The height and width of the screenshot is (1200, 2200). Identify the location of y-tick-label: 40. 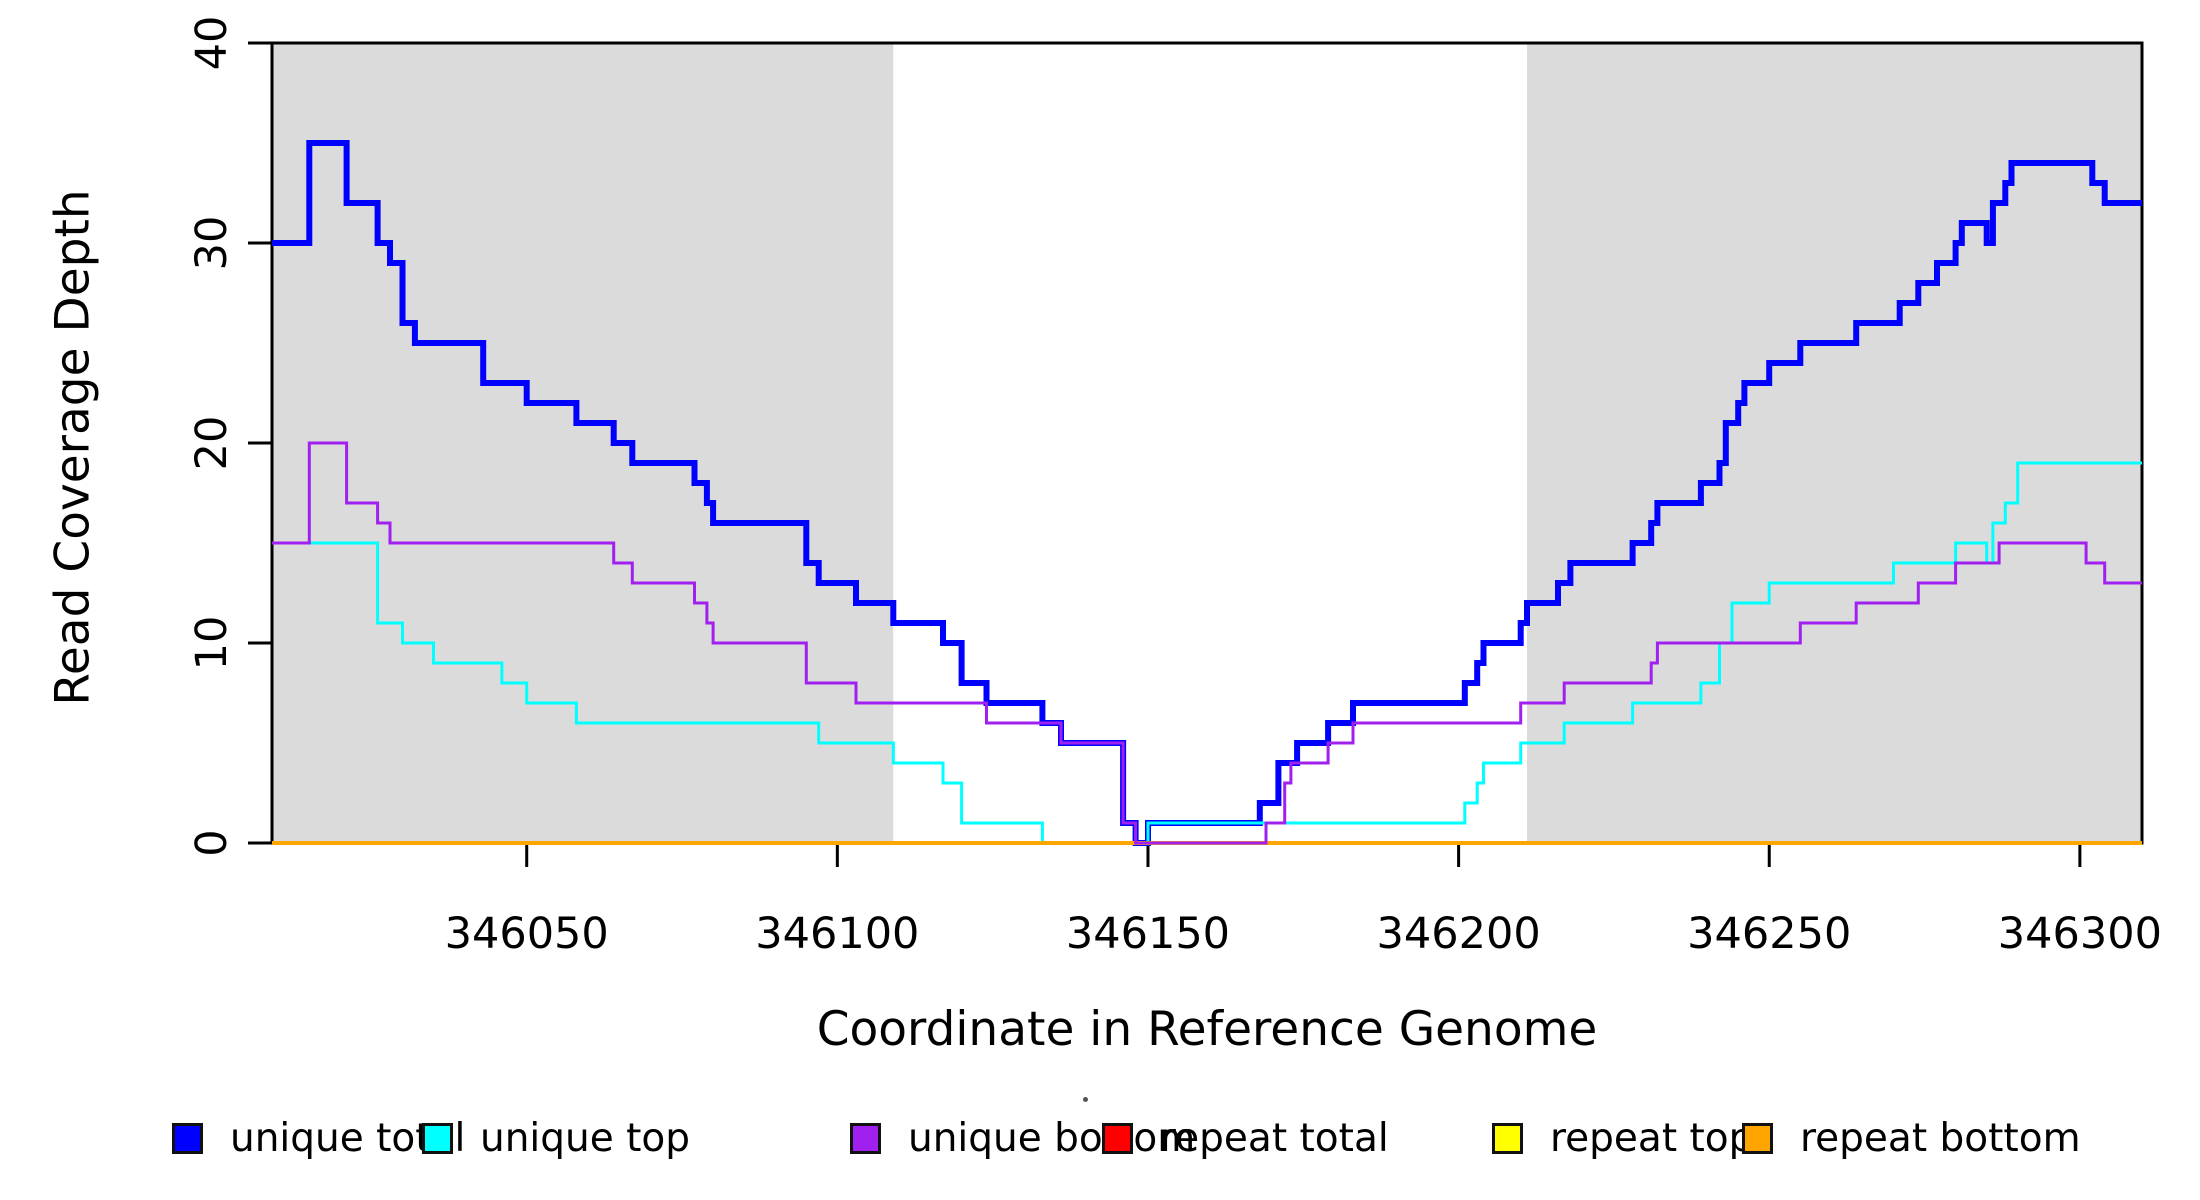
(212, 43).